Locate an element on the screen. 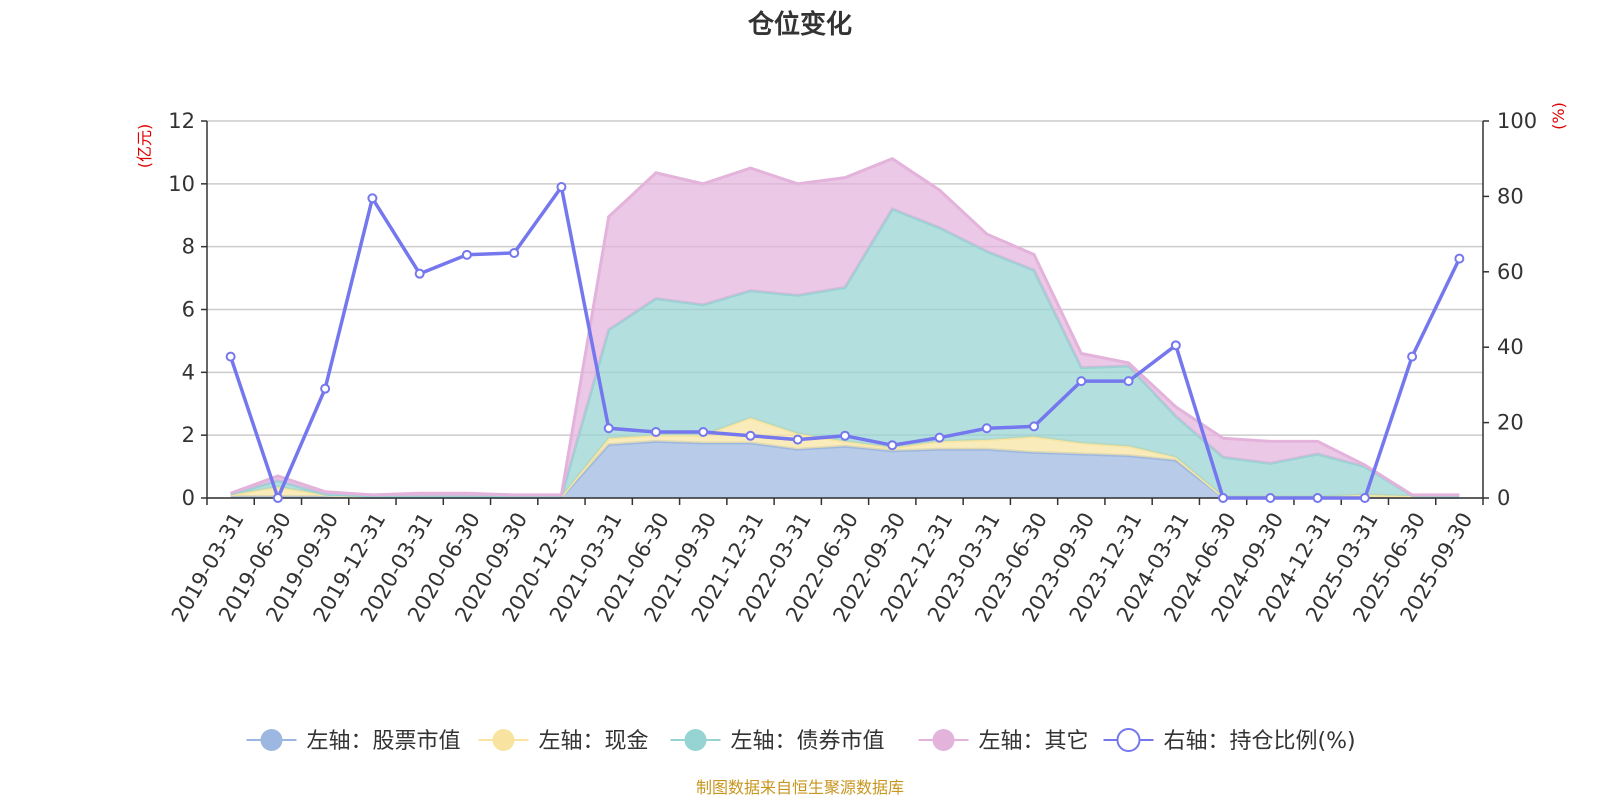 This screenshot has width=1600, height=800. left-axis-tick-label: 10 is located at coordinates (181, 184).